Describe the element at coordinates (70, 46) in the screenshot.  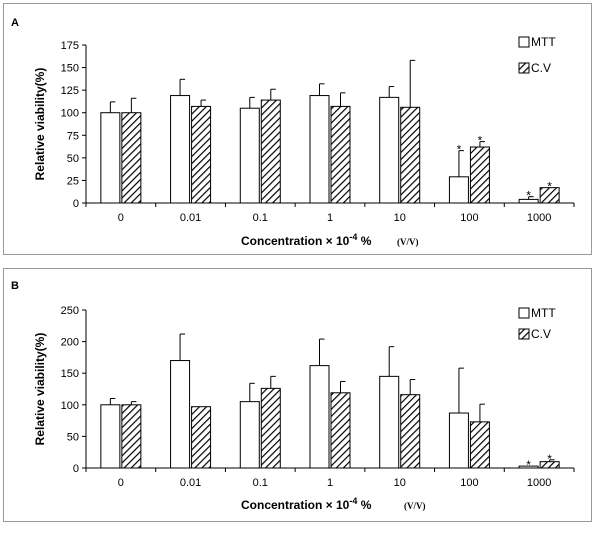
I see `y-tick-label: 175` at that location.